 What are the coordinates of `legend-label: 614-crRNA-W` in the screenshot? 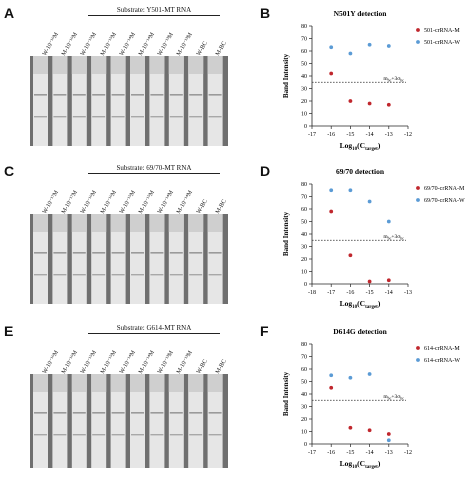 It's located at (442, 361).